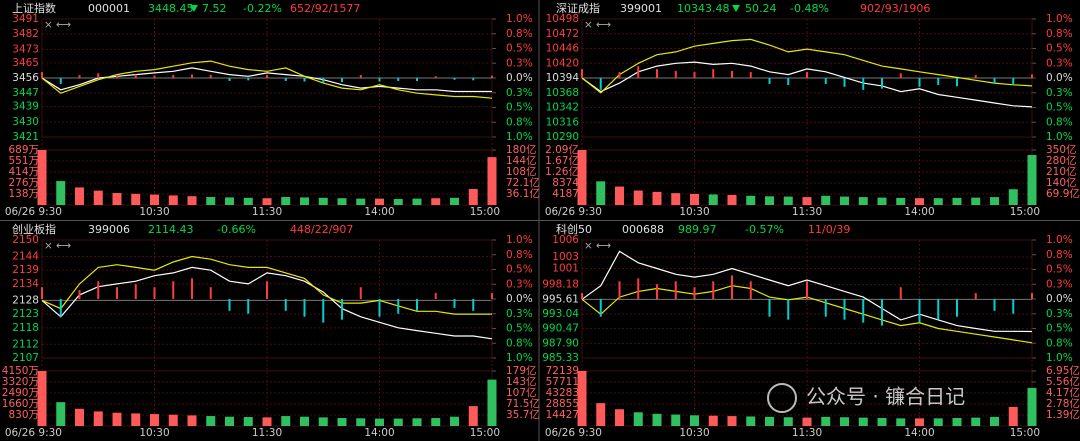 The width and height of the screenshot is (1080, 441). I want to click on volume-tick-label: 2490万, so click(20, 393).